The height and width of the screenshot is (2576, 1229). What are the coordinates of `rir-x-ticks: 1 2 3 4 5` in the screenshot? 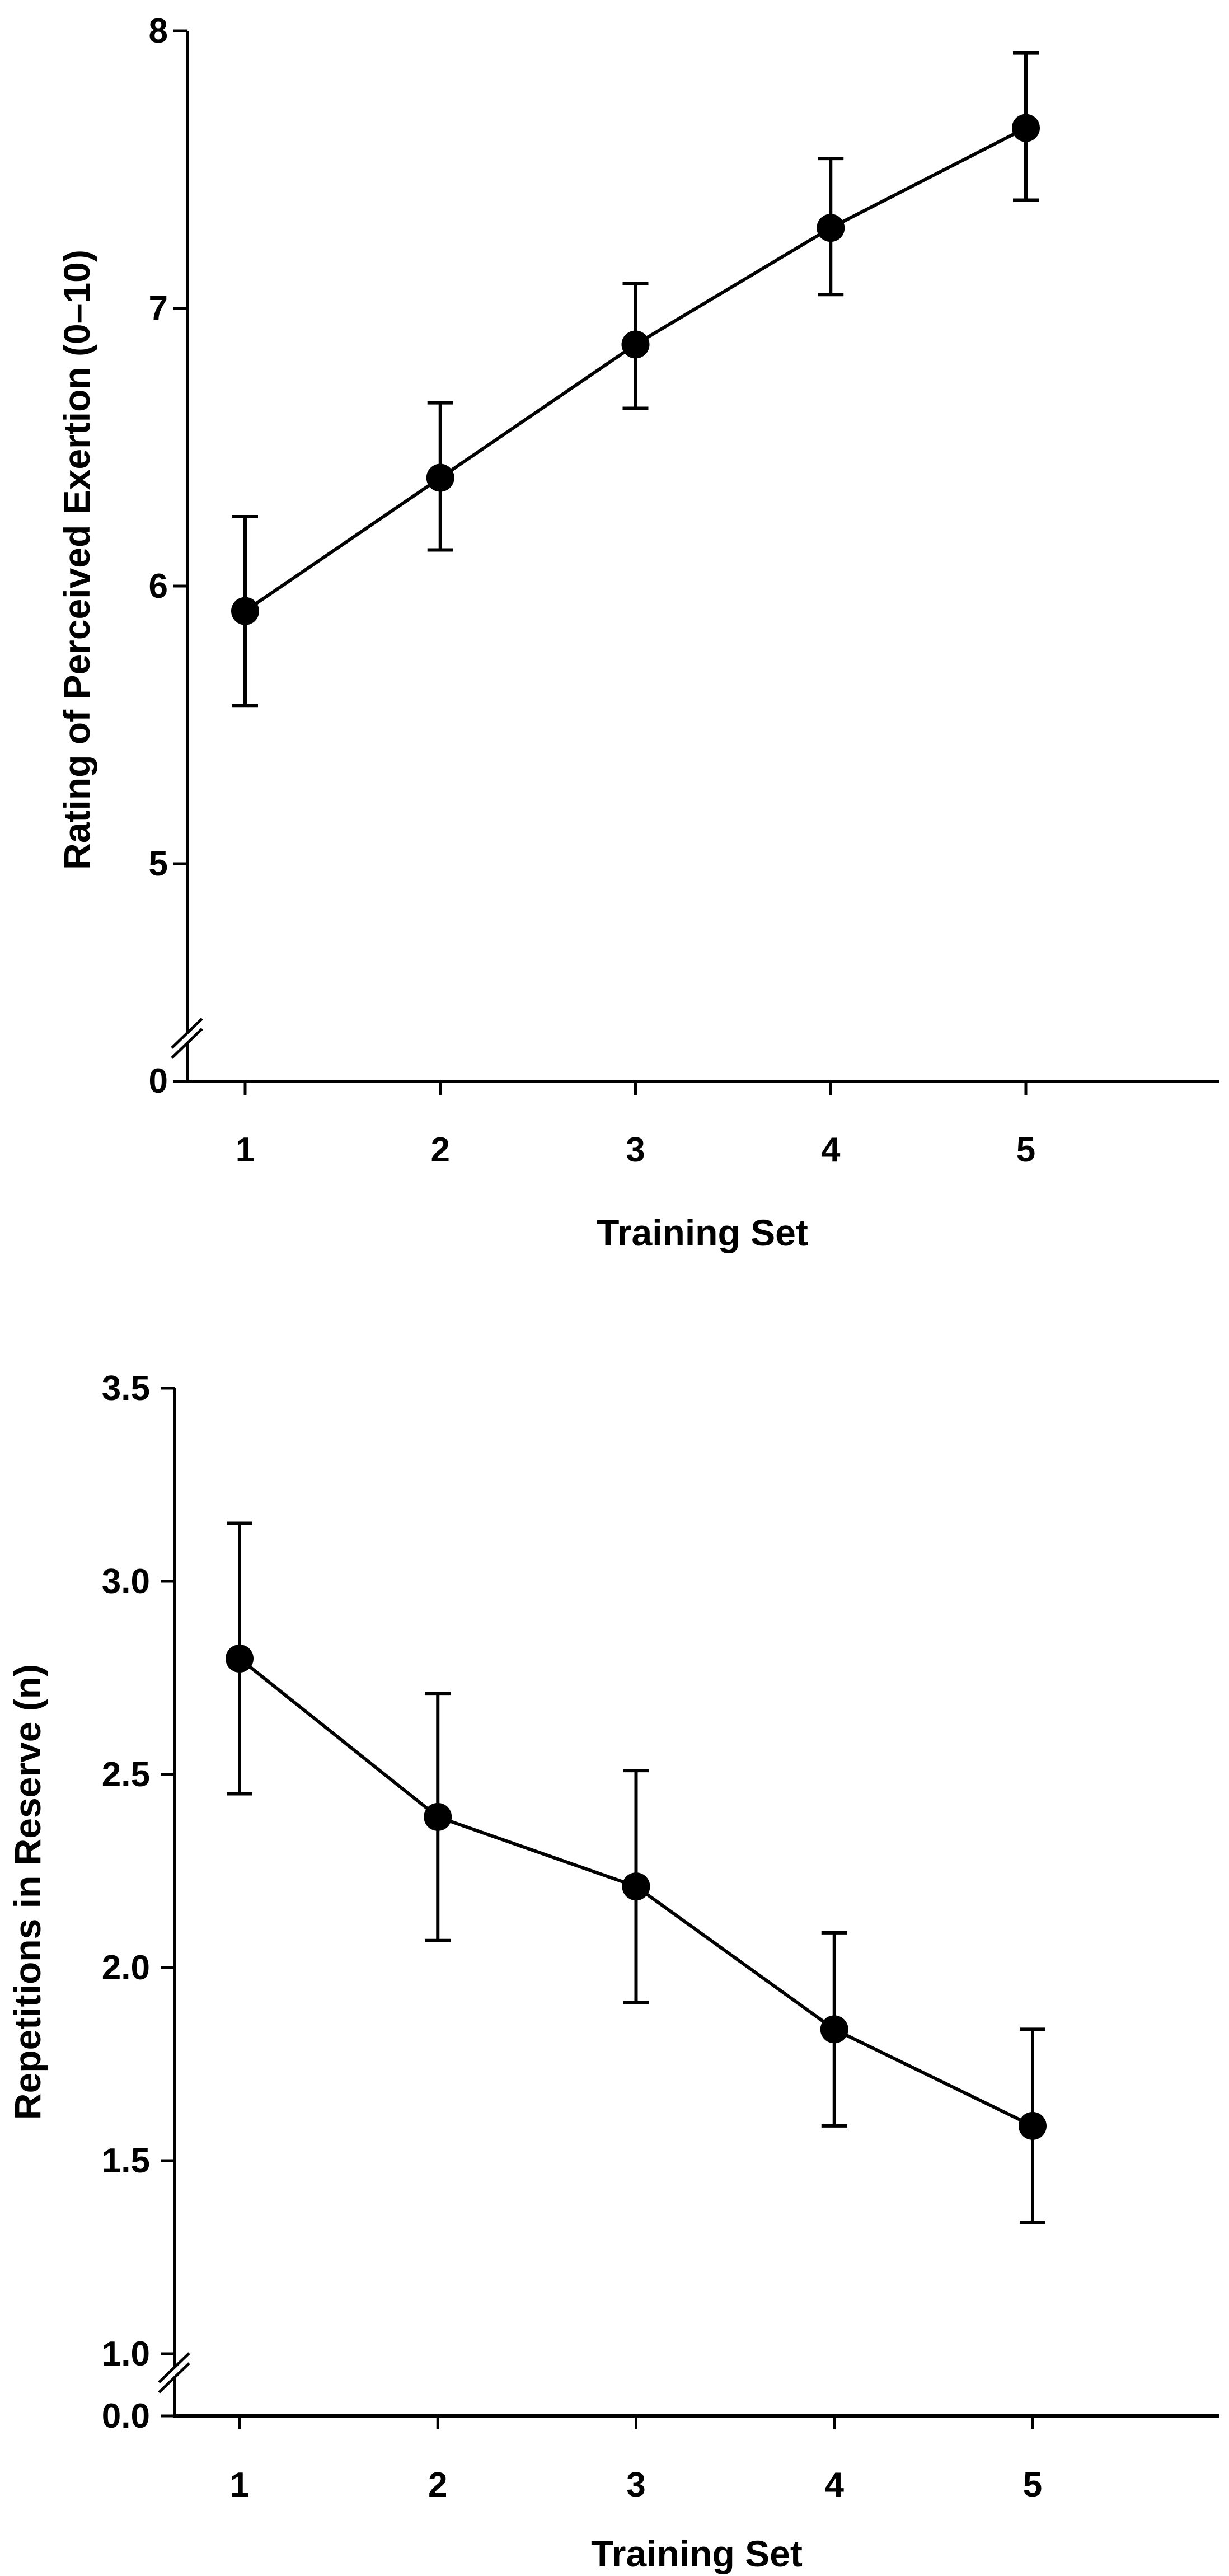 It's located at (636, 2460).